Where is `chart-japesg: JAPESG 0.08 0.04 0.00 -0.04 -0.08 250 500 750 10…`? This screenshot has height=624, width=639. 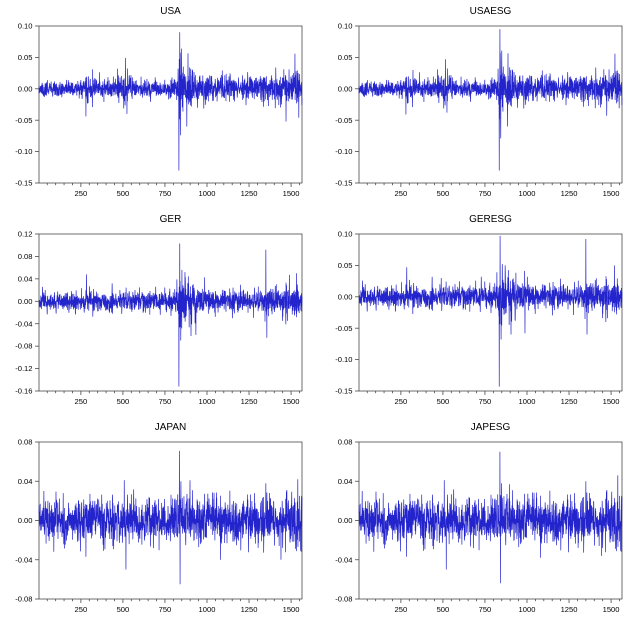 chart-japesg: JAPESG 0.08 0.04 0.00 -0.04 -0.08 250 500 750 10… is located at coordinates (478, 518).